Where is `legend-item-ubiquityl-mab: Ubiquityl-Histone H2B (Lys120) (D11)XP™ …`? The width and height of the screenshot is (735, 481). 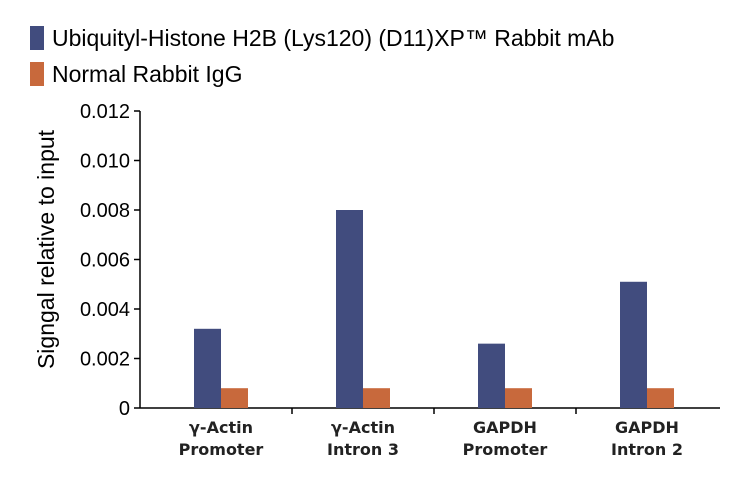 legend-item-ubiquityl-mab: Ubiquityl-Histone H2B (Lys120) (D11)XP™ … is located at coordinates (322, 38).